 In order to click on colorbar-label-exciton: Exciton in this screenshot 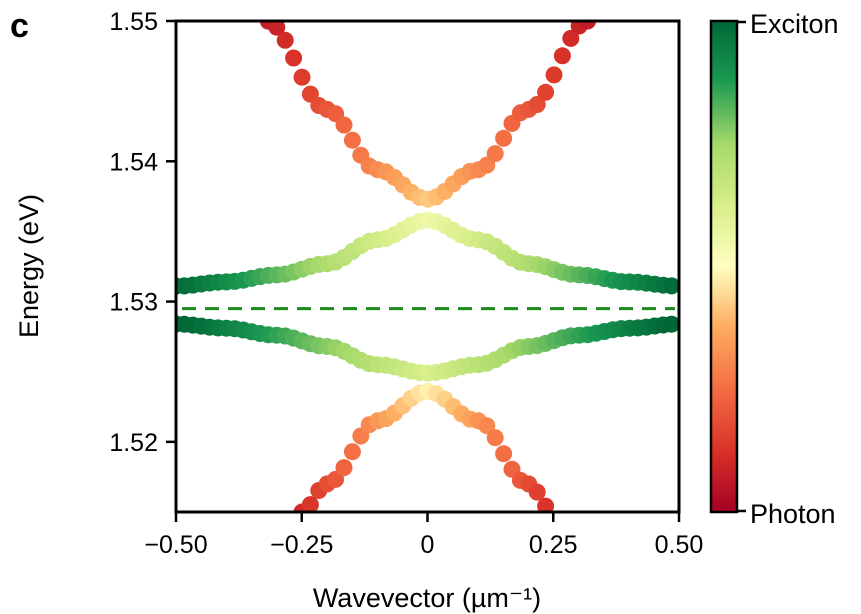, I will do `click(794, 24)`.